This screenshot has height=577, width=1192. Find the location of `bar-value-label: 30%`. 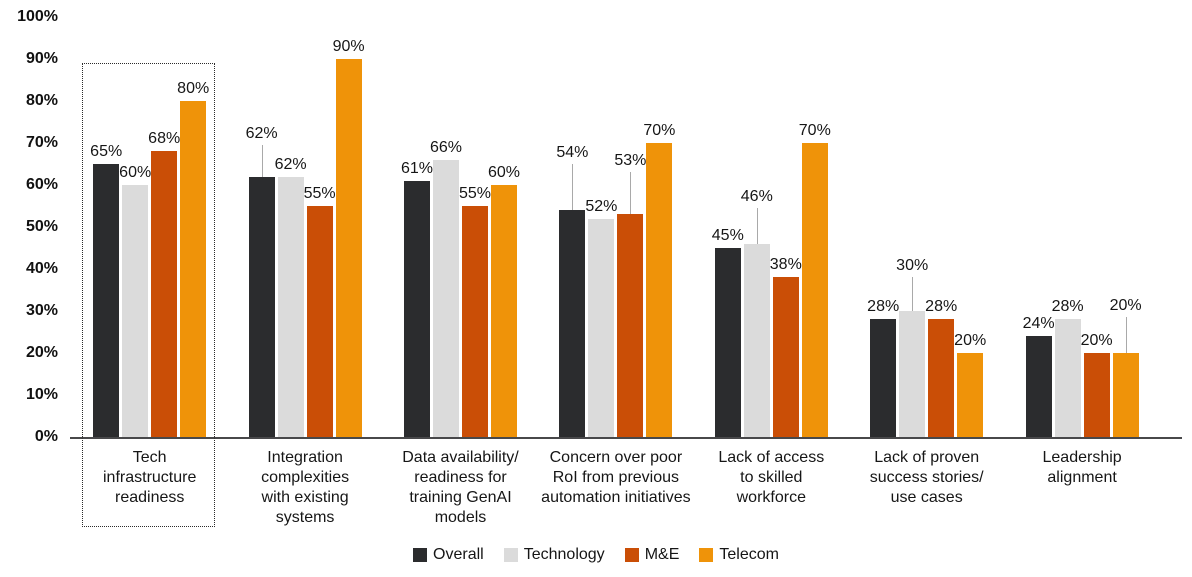

bar-value-label: 30% is located at coordinates (912, 265).